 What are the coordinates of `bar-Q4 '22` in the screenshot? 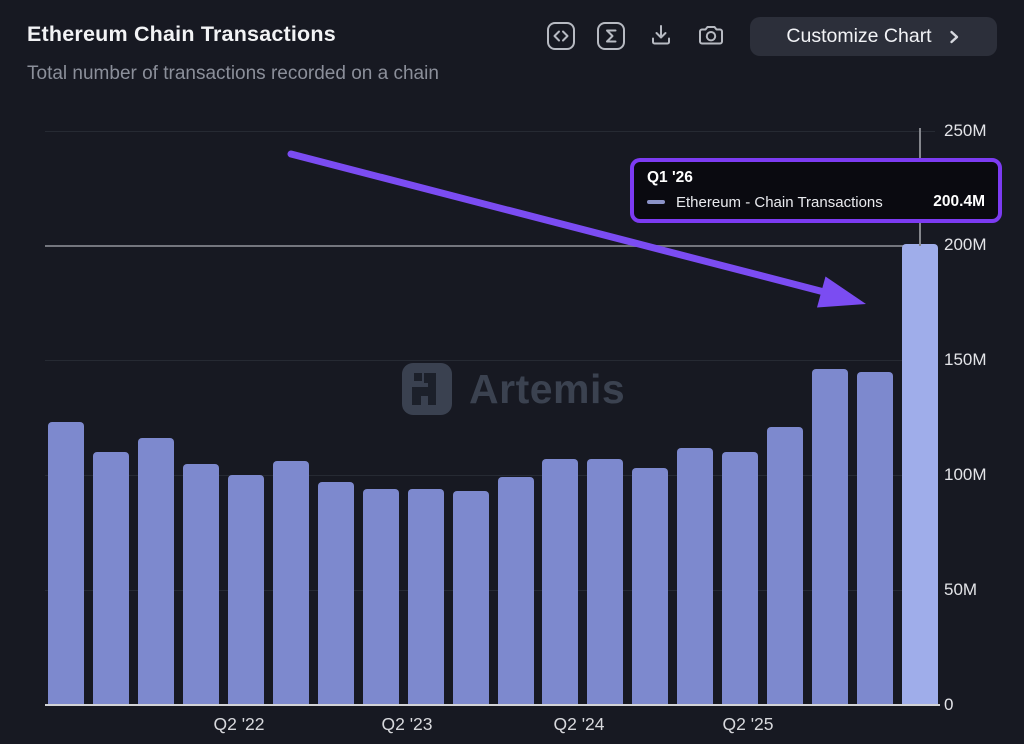 It's located at (335, 593).